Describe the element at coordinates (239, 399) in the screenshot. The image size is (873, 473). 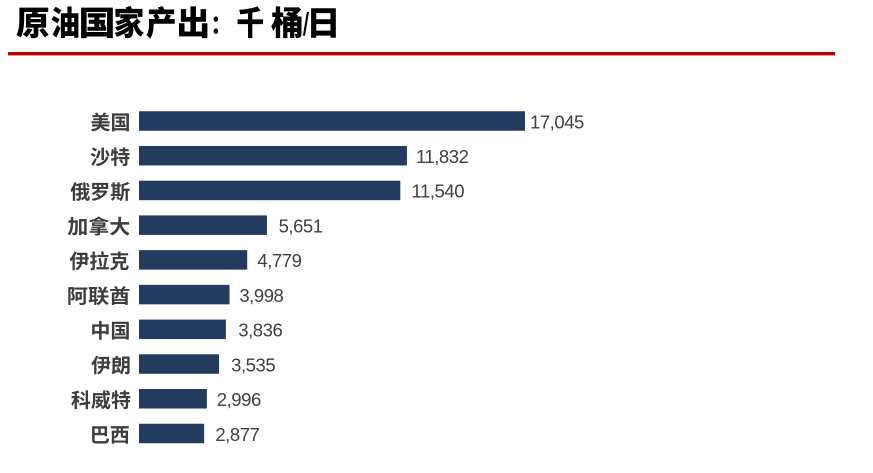
I see `svg-text: 2,996` at that location.